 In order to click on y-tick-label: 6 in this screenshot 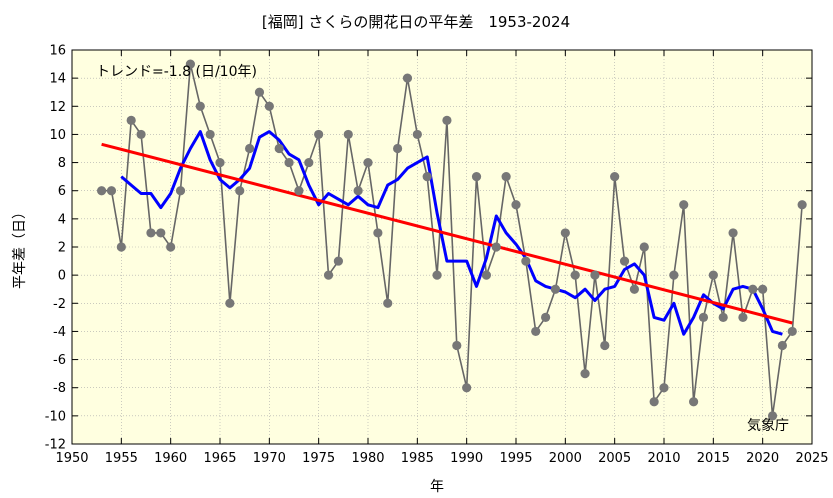, I will do `click(62, 191)`.